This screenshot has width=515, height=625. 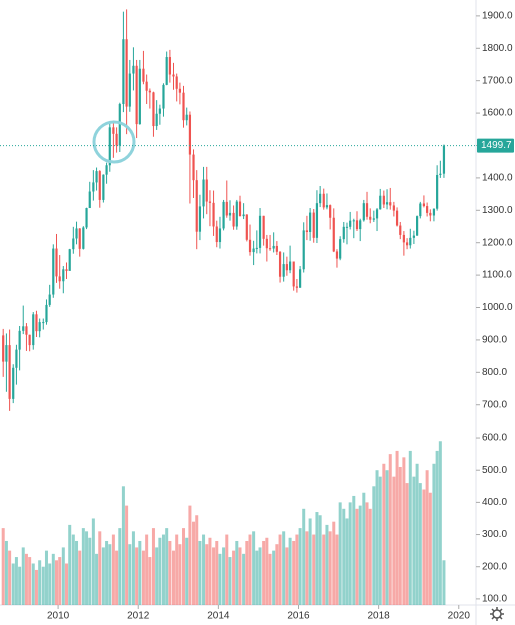 I want to click on settings-icon, so click(x=497, y=614).